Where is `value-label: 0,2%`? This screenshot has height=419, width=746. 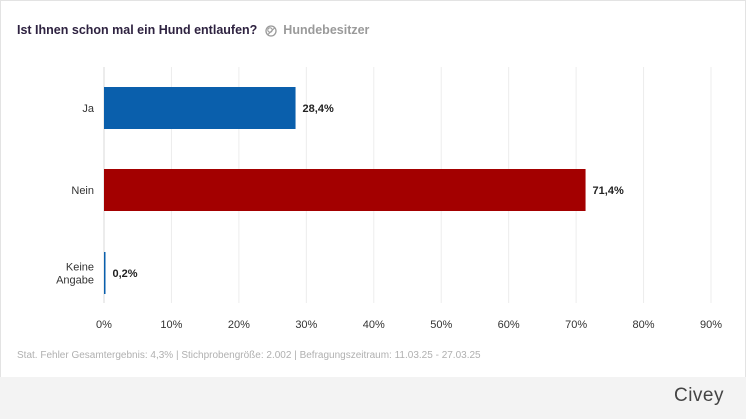
value-label: 0,2% is located at coordinates (125, 274).